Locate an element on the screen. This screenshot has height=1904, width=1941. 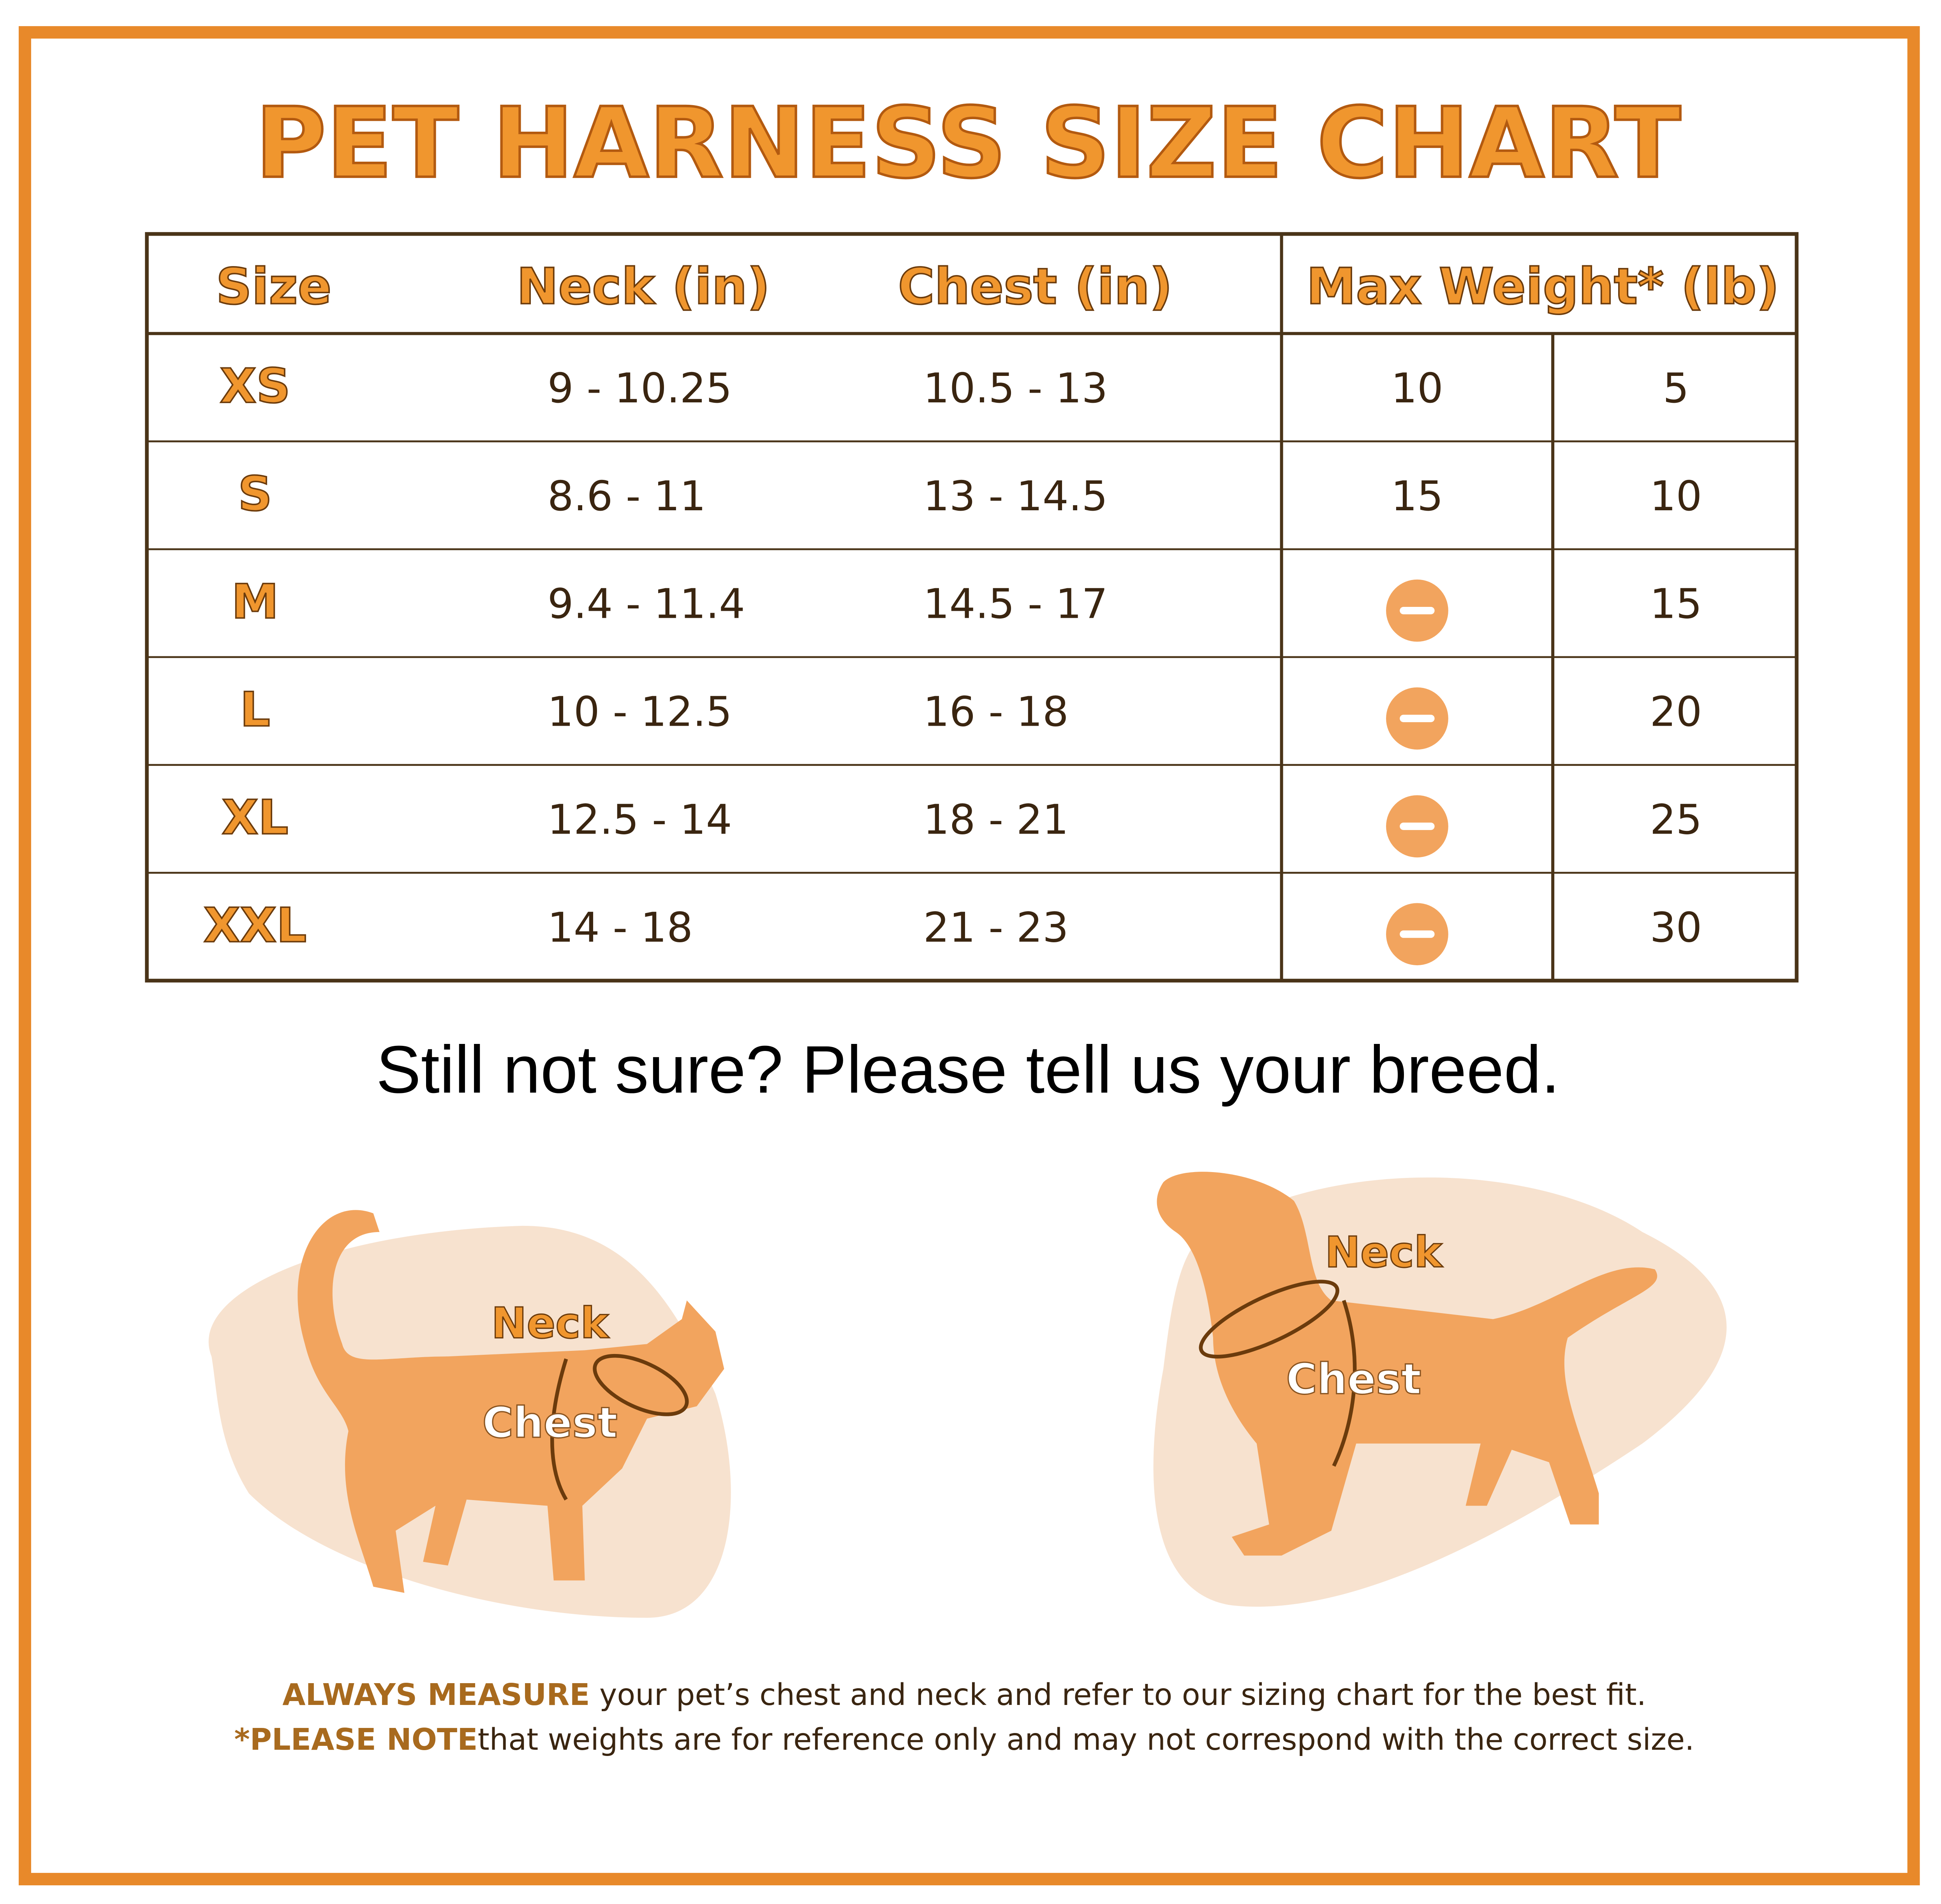
column-header: Max Weight* (lb) is located at coordinates (1543, 287).